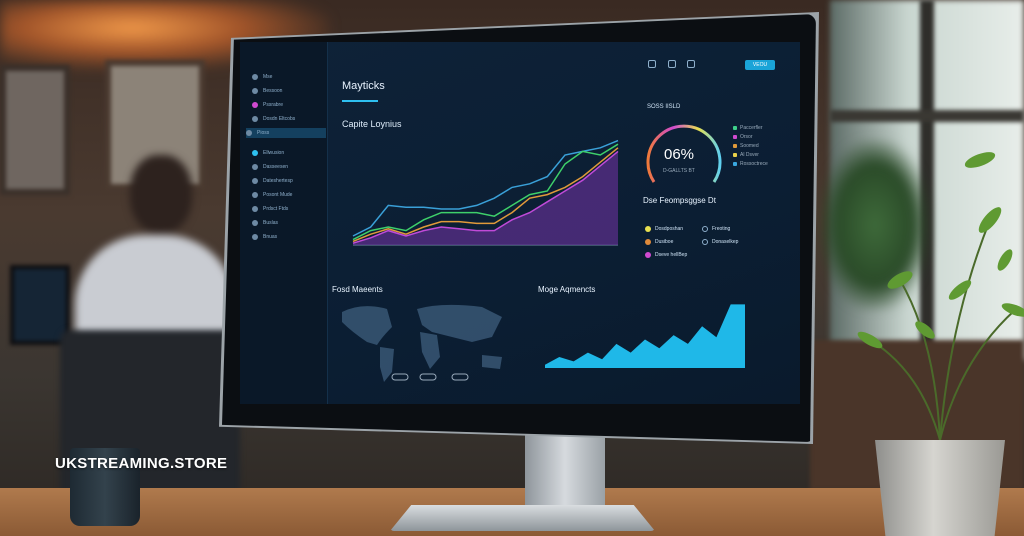 Image resolution: width=1024 pixels, height=536 pixels. I want to click on page-title: Mayticks, so click(363, 86).